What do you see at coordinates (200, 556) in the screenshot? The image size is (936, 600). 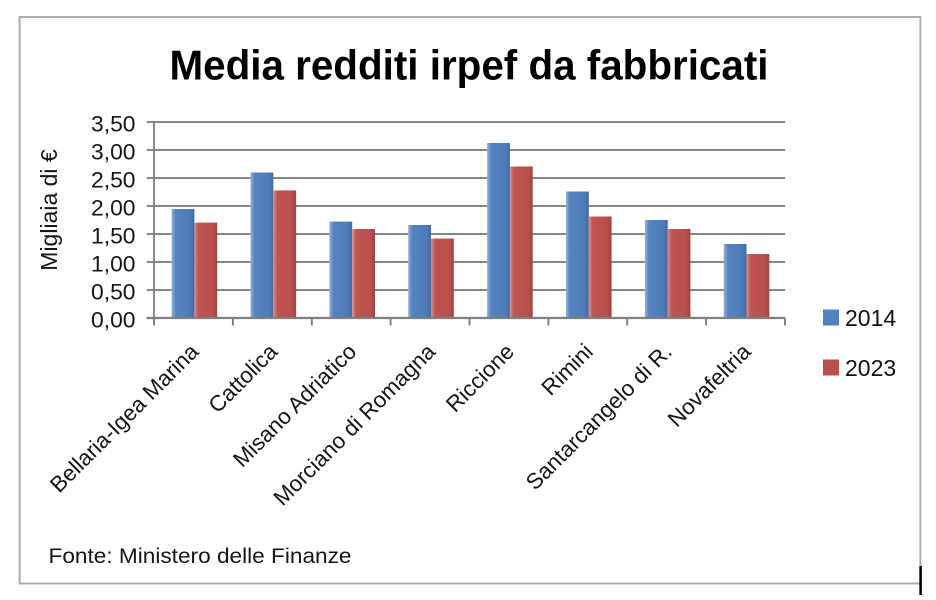 I see `svg-text: Fonte: Ministero delle Finanze` at bounding box center [200, 556].